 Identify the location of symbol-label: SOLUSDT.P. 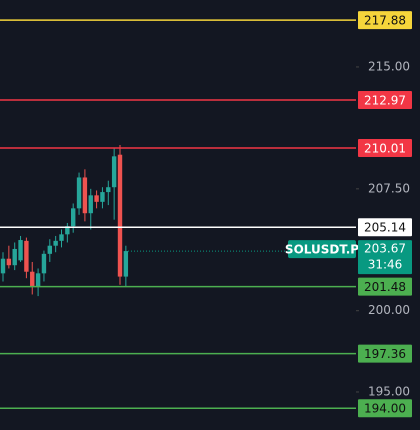
(322, 250).